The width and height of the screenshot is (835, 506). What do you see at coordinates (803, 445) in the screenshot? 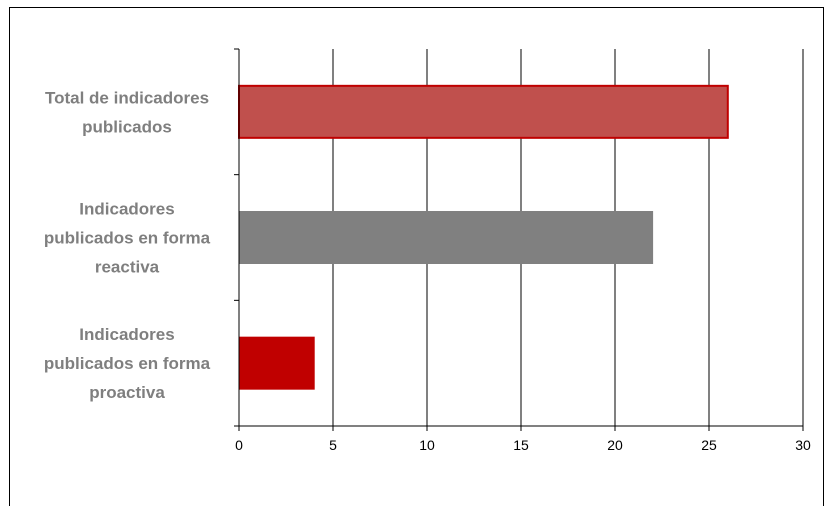
I see `x-tick-label-30: 30` at bounding box center [803, 445].